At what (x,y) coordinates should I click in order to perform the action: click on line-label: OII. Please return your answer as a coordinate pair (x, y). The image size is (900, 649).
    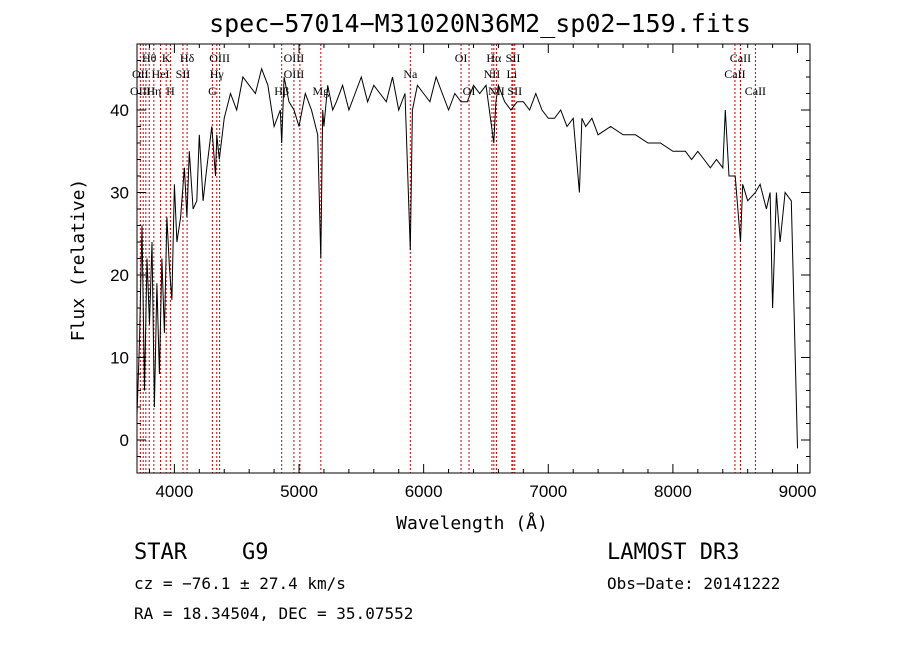
    Looking at the image, I should click on (140, 74).